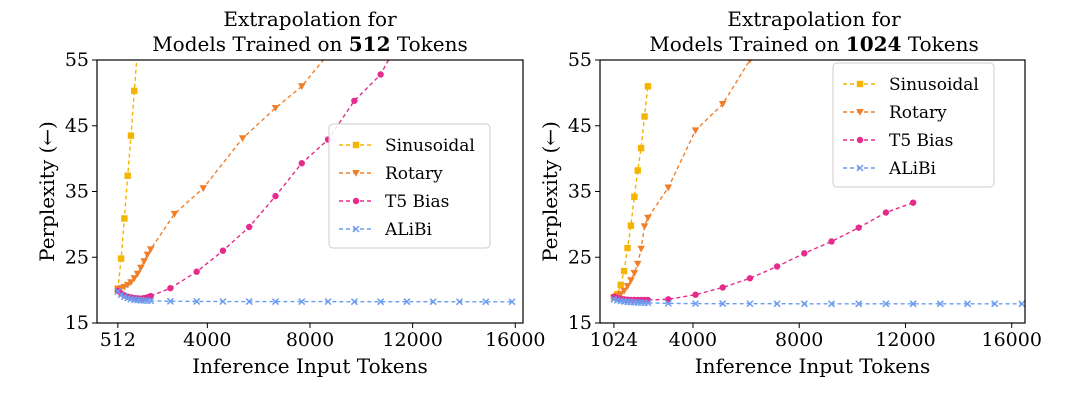  I want to click on chart-title-line-2: Models Trained on 512 Tokens, so click(310, 44).